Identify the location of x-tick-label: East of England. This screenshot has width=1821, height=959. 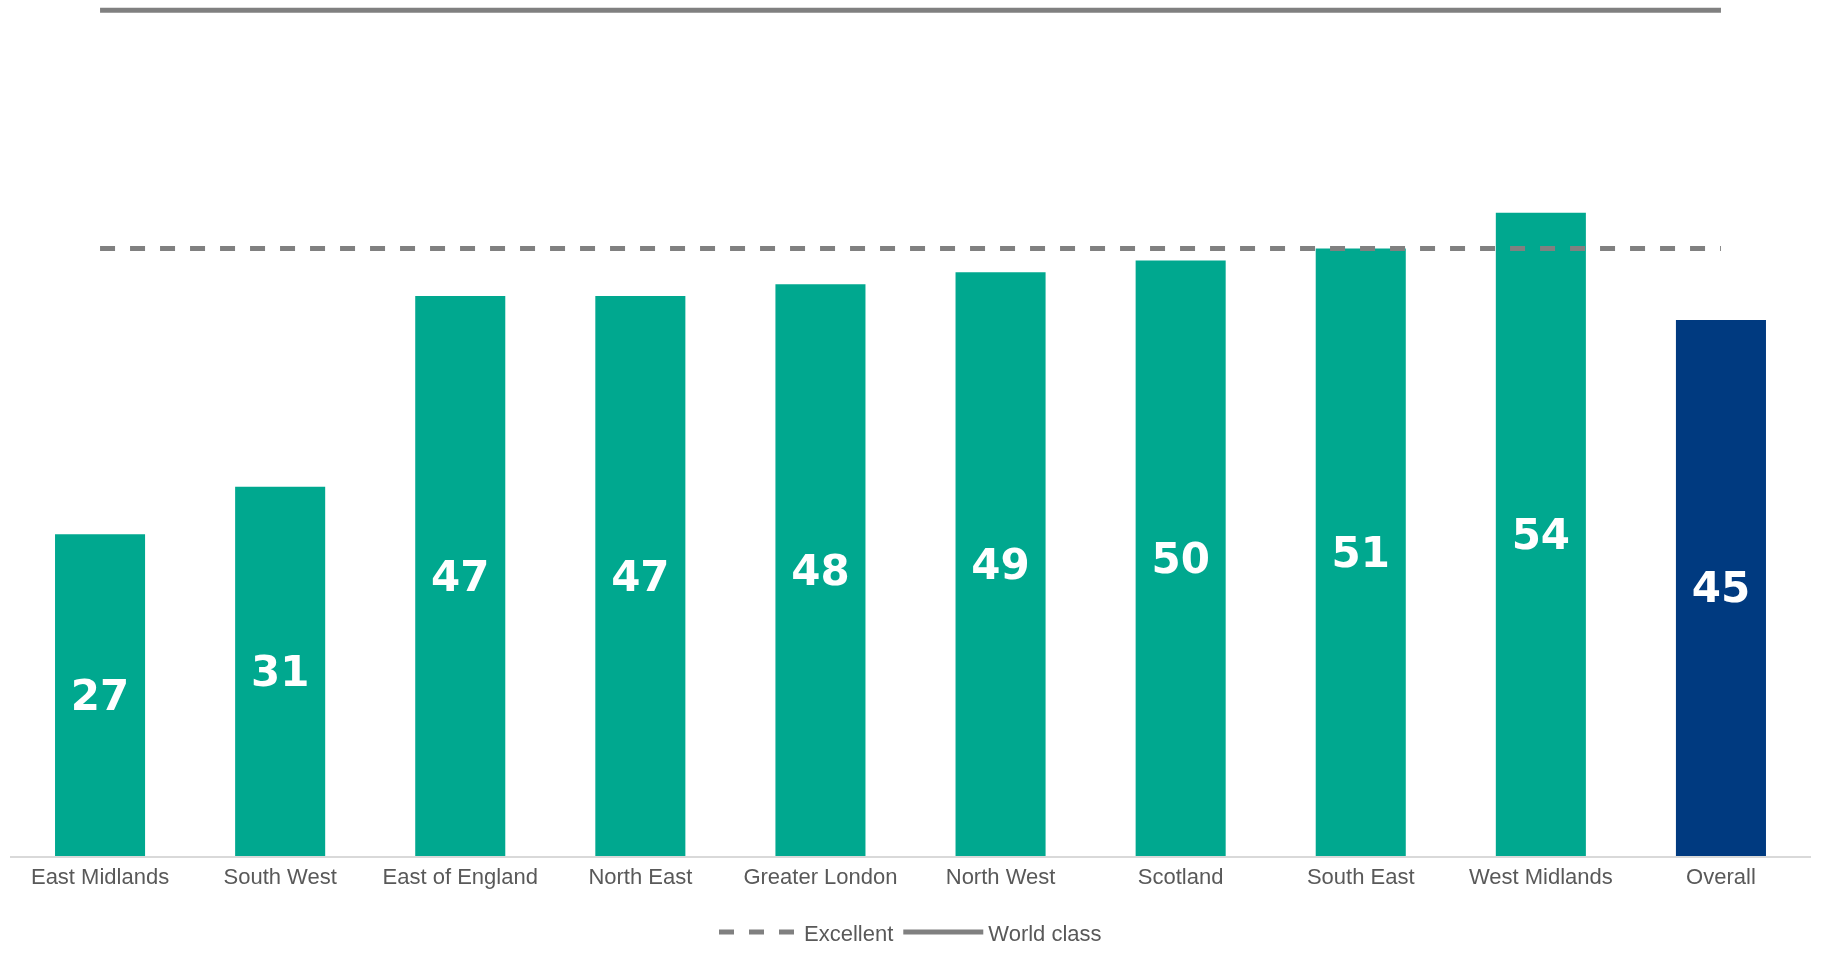
(460, 877).